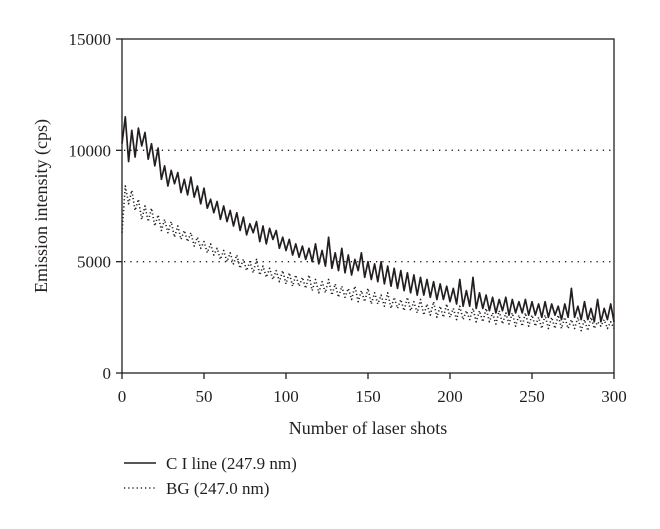 The image size is (660, 529). I want to click on x-tick-label-300: 300, so click(614, 396).